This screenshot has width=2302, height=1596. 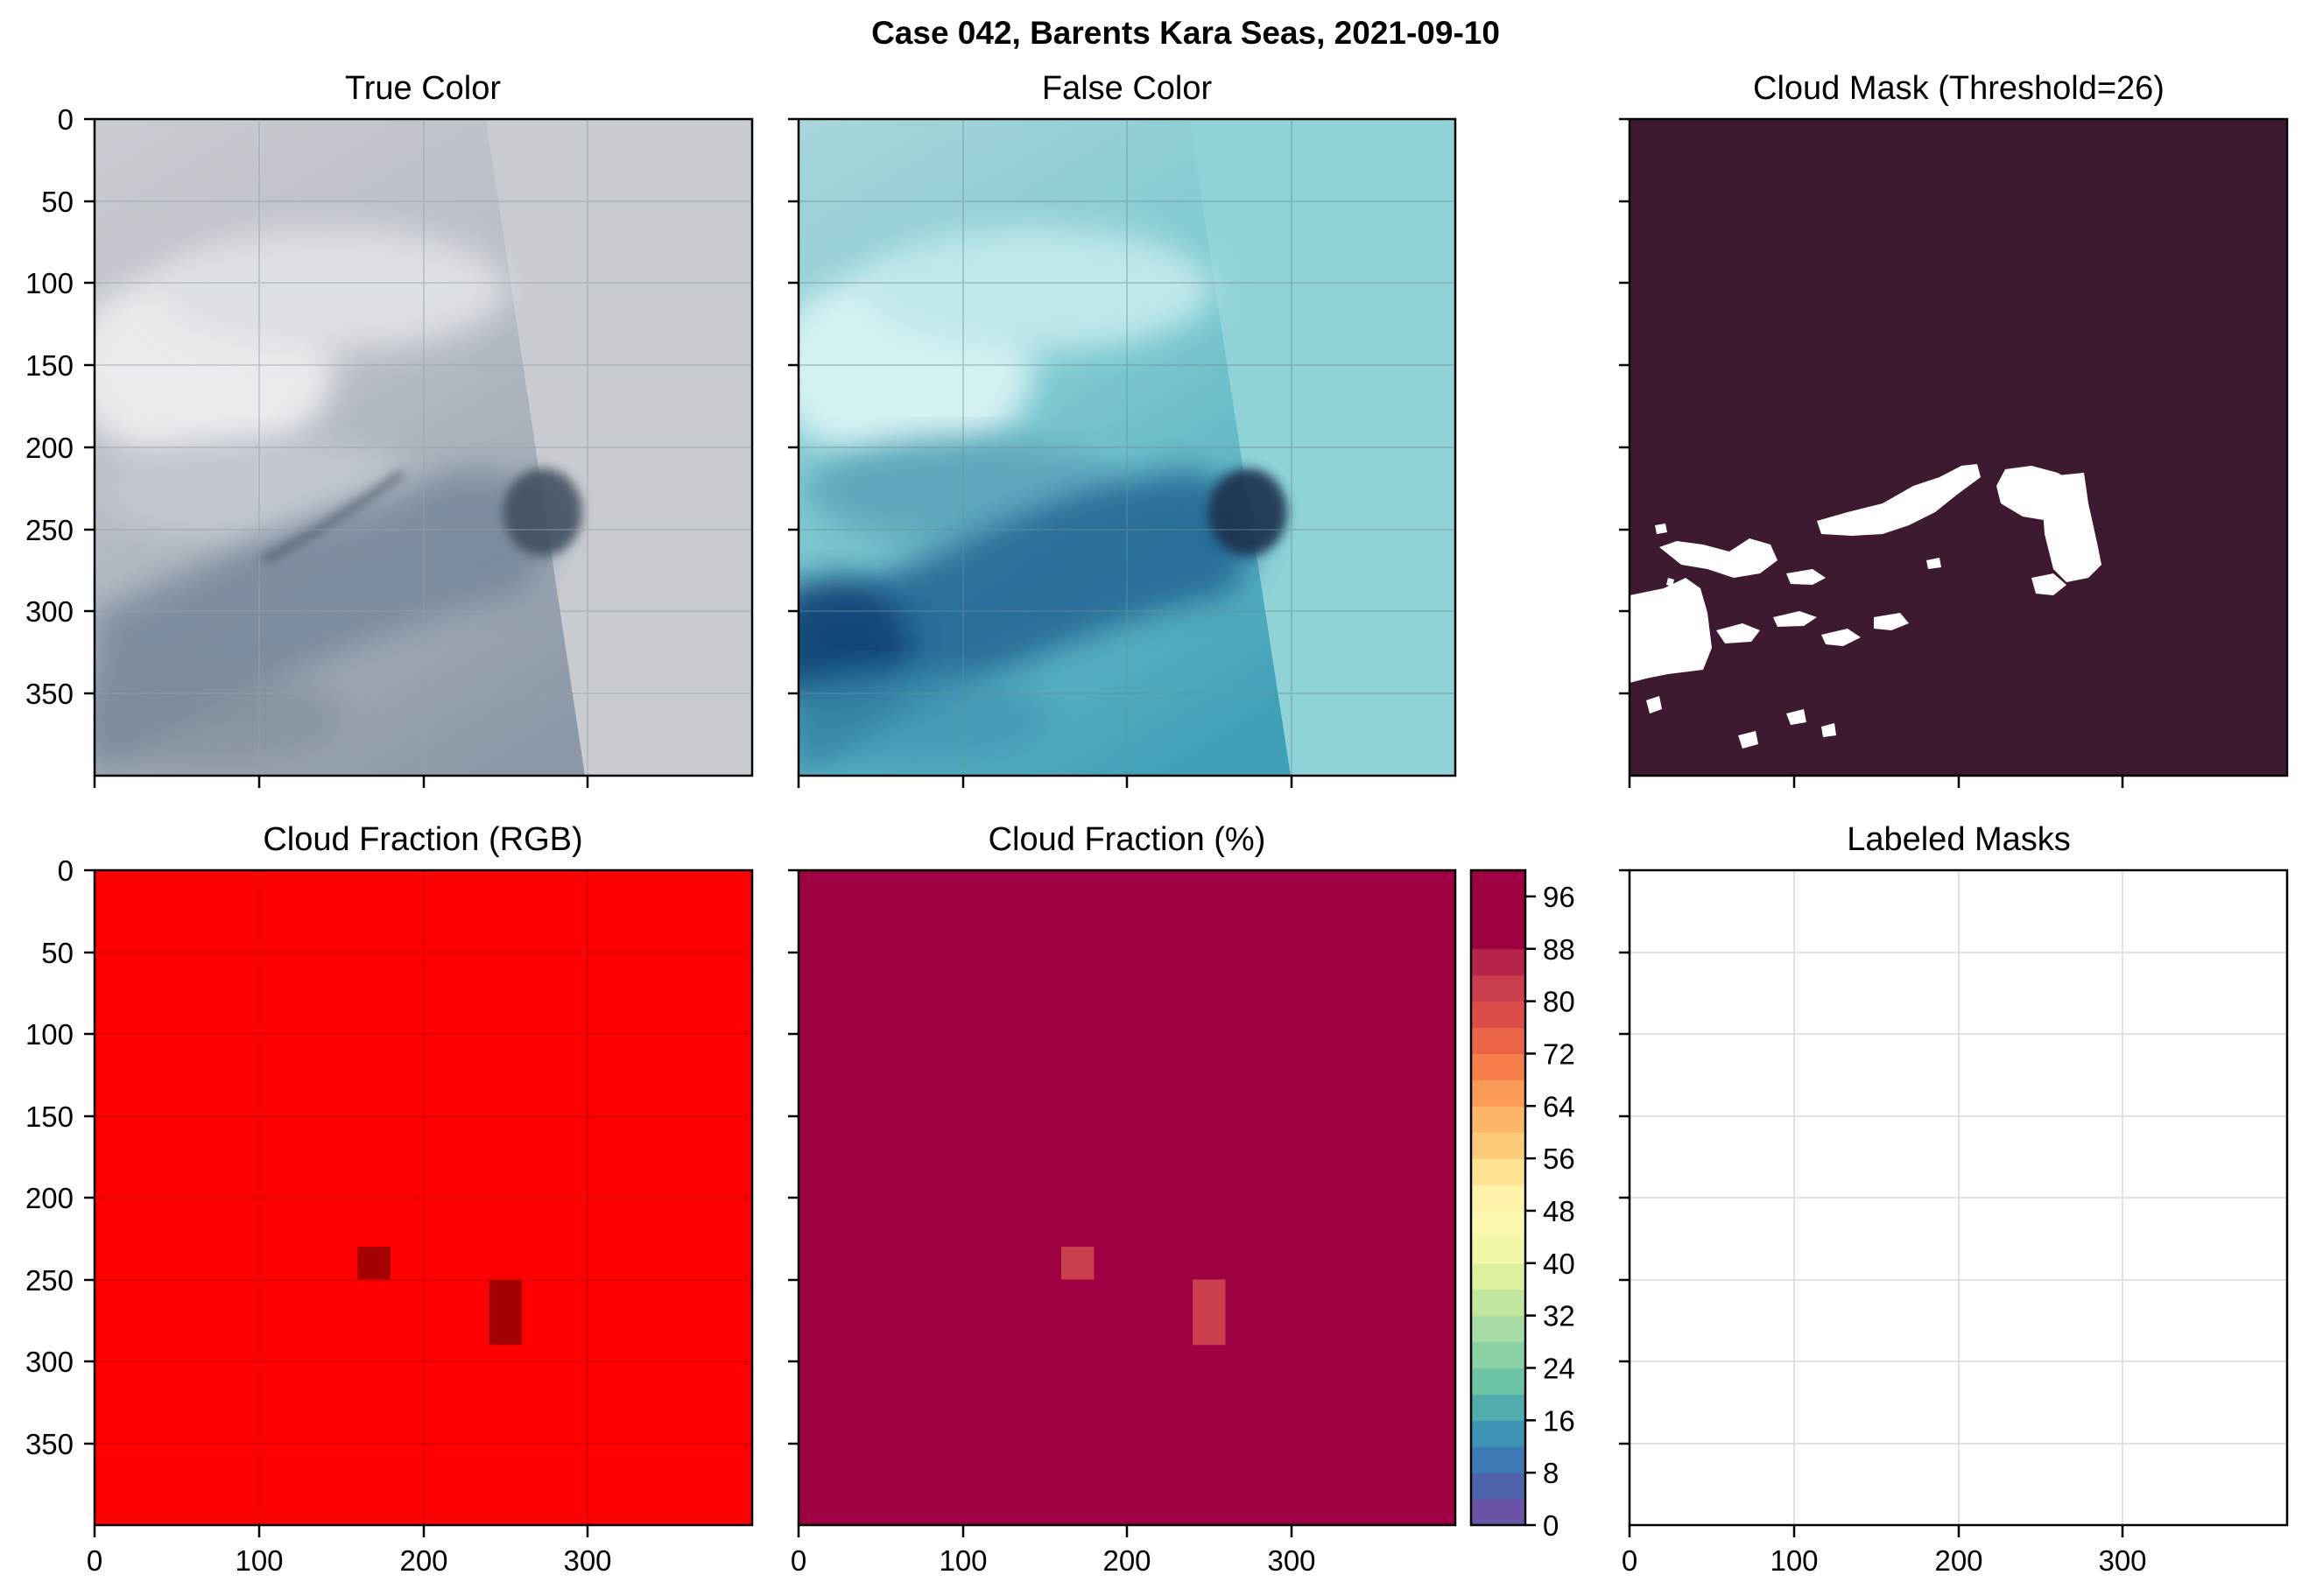 I want to click on colorbar: 0 8 16 24 32 40 48 56 64 72 80 88 96, so click(x=1522, y=1205).